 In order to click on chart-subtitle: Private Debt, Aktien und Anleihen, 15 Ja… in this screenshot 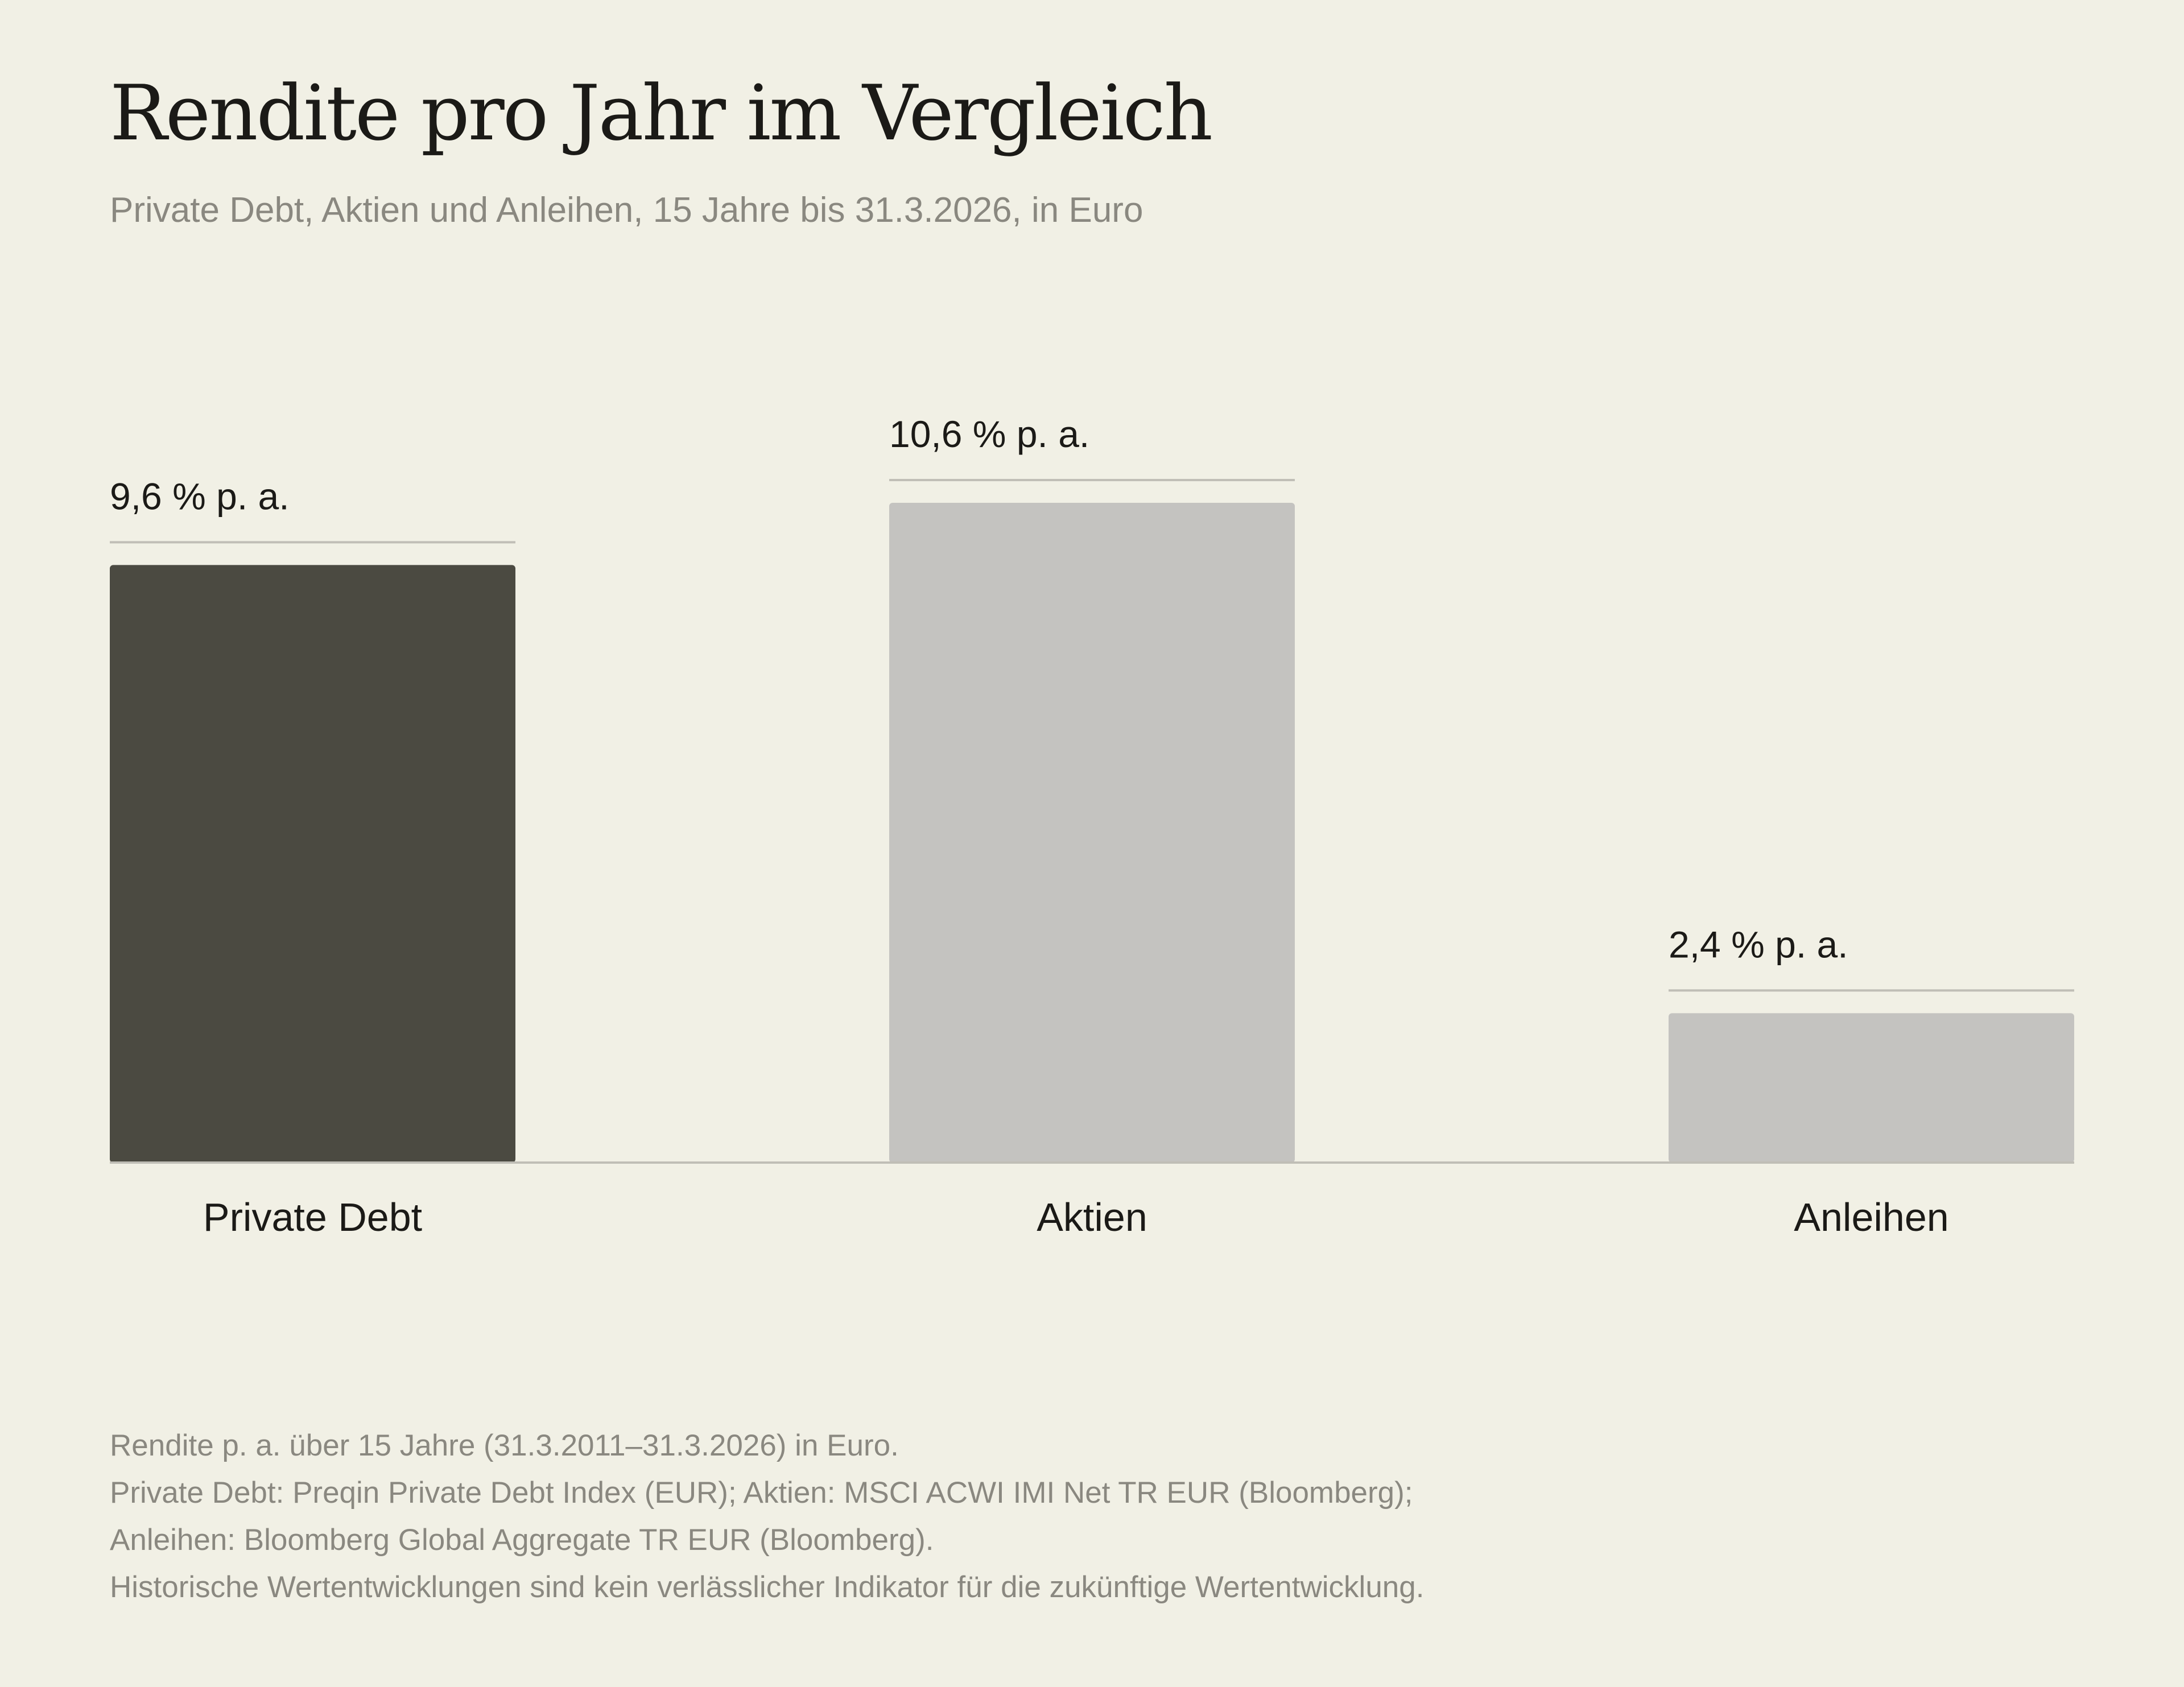, I will do `click(626, 210)`.